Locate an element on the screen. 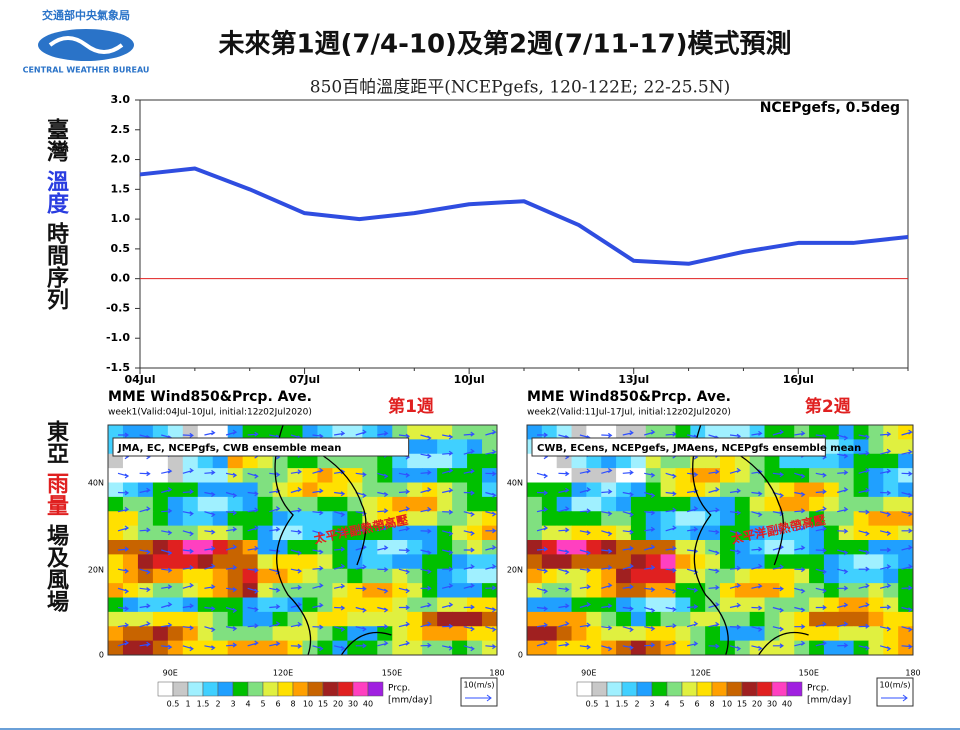 The height and width of the screenshot is (730, 960). colorbar-label: 4 is located at coordinates (247, 704).